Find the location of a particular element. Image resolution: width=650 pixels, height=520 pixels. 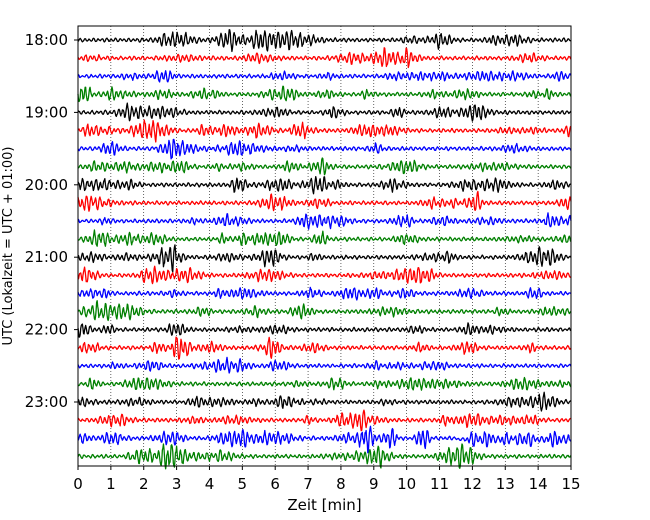

y-axis-label: UTC (Lokalzeit = UTC + 01:00) is located at coordinates (8, 246).